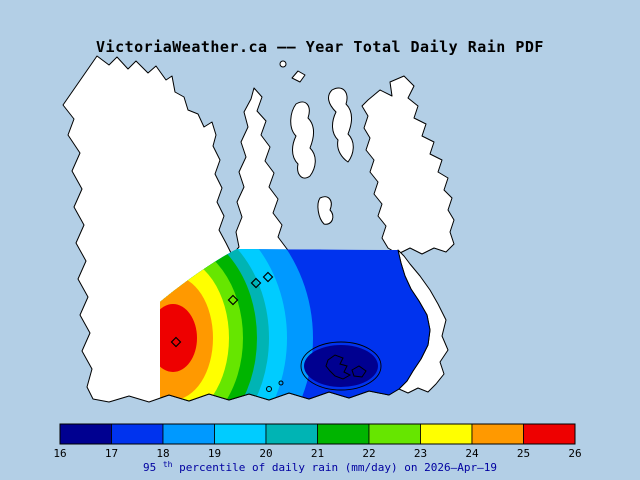 The height and width of the screenshot is (480, 640). I want to click on island-a, so click(303, 140).